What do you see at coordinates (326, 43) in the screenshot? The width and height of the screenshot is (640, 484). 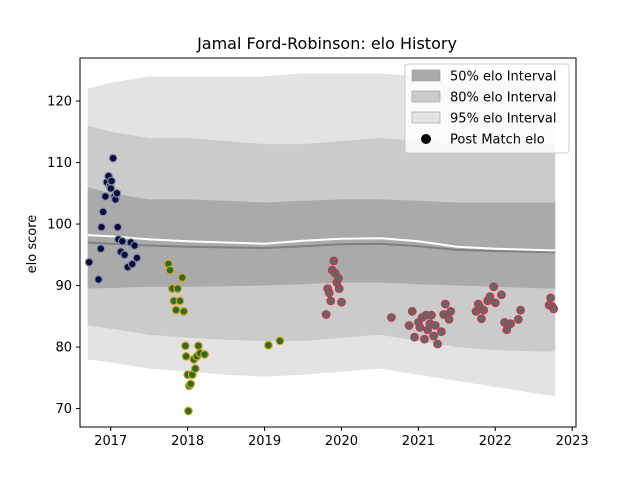 I see `chart-title: Jamal Ford-Robinson: elo History` at bounding box center [326, 43].